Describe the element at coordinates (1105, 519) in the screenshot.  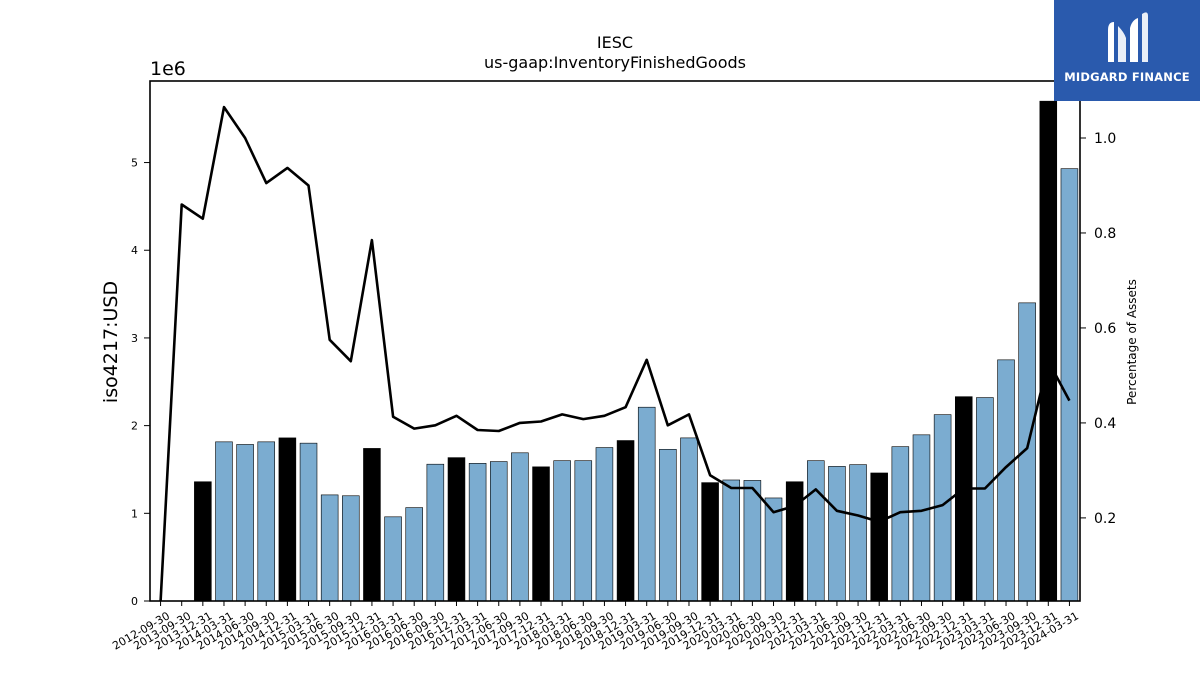
I see `y-right-tick-label: 0.2` at that location.